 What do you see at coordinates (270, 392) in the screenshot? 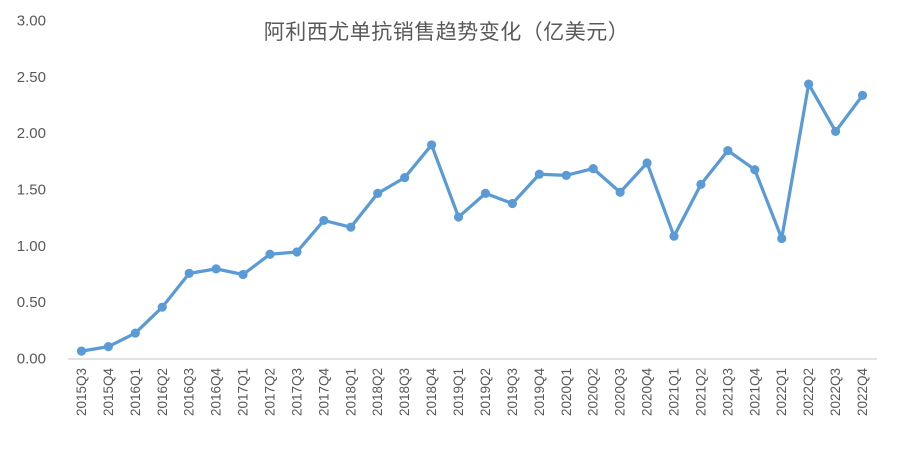
I see `x-axis-tick-label: 2017Q2` at bounding box center [270, 392].